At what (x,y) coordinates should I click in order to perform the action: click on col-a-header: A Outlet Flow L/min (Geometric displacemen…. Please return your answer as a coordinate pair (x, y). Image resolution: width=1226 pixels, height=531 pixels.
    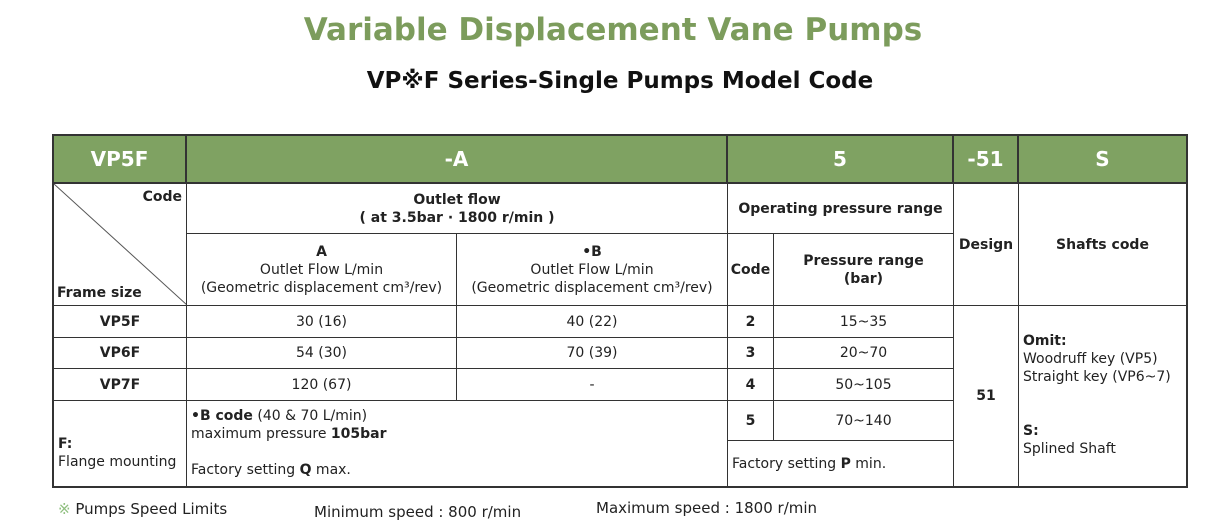
    Looking at the image, I should click on (321, 269).